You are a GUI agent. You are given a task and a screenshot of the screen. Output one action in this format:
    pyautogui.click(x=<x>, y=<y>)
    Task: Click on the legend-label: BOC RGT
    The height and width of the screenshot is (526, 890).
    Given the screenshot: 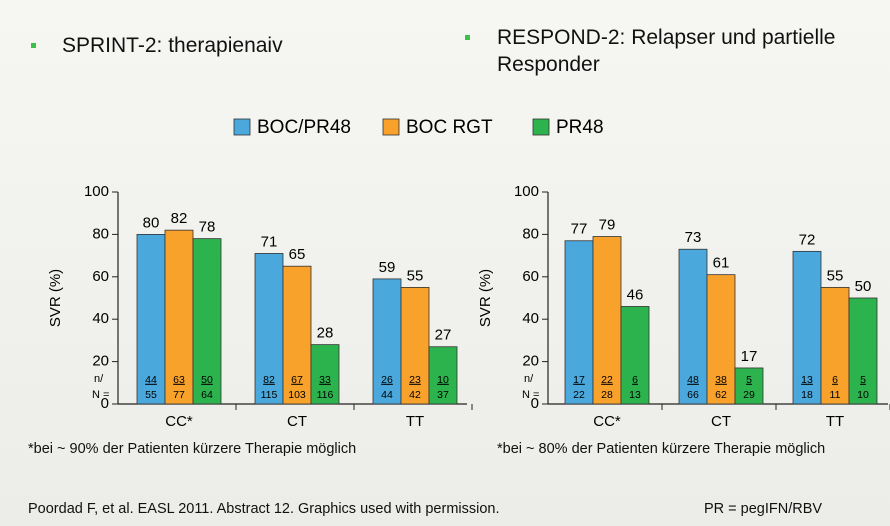 What is the action you would take?
    pyautogui.click(x=449, y=127)
    